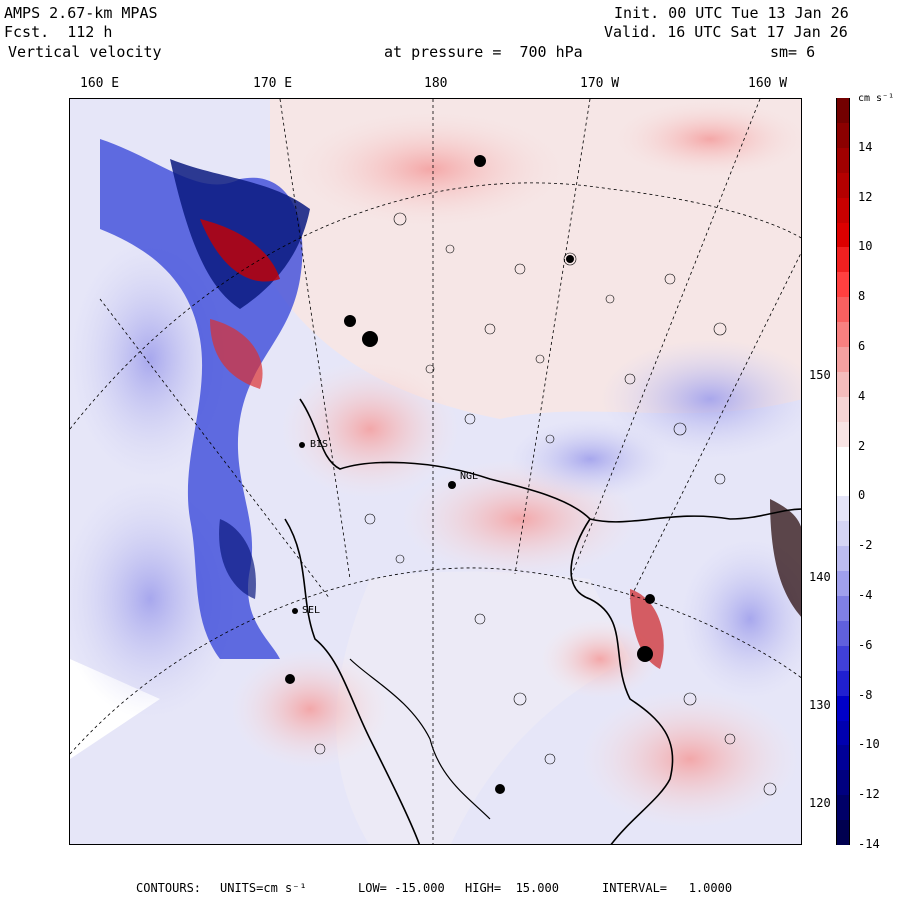 Image resolution: width=900 pixels, height=900 pixels. Describe the element at coordinates (483, 52) in the screenshot. I see `pressure-level: at pressure = 700 hPa` at that location.